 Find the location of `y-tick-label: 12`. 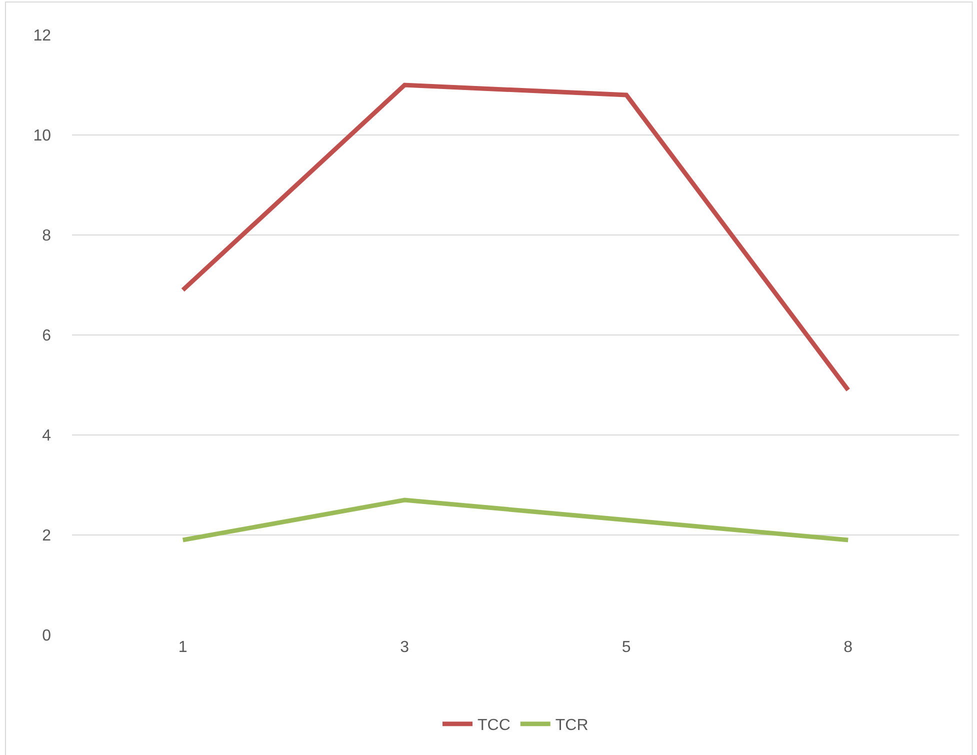

y-tick-label: 12 is located at coordinates (42, 36).